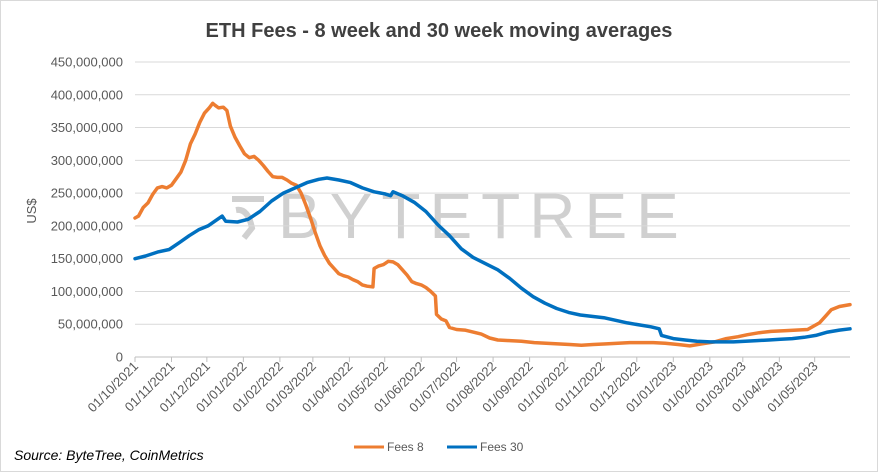 Image resolution: width=878 pixels, height=472 pixels. What do you see at coordinates (87, 291) in the screenshot?
I see `y-tick-label: 100,000,000` at bounding box center [87, 291].